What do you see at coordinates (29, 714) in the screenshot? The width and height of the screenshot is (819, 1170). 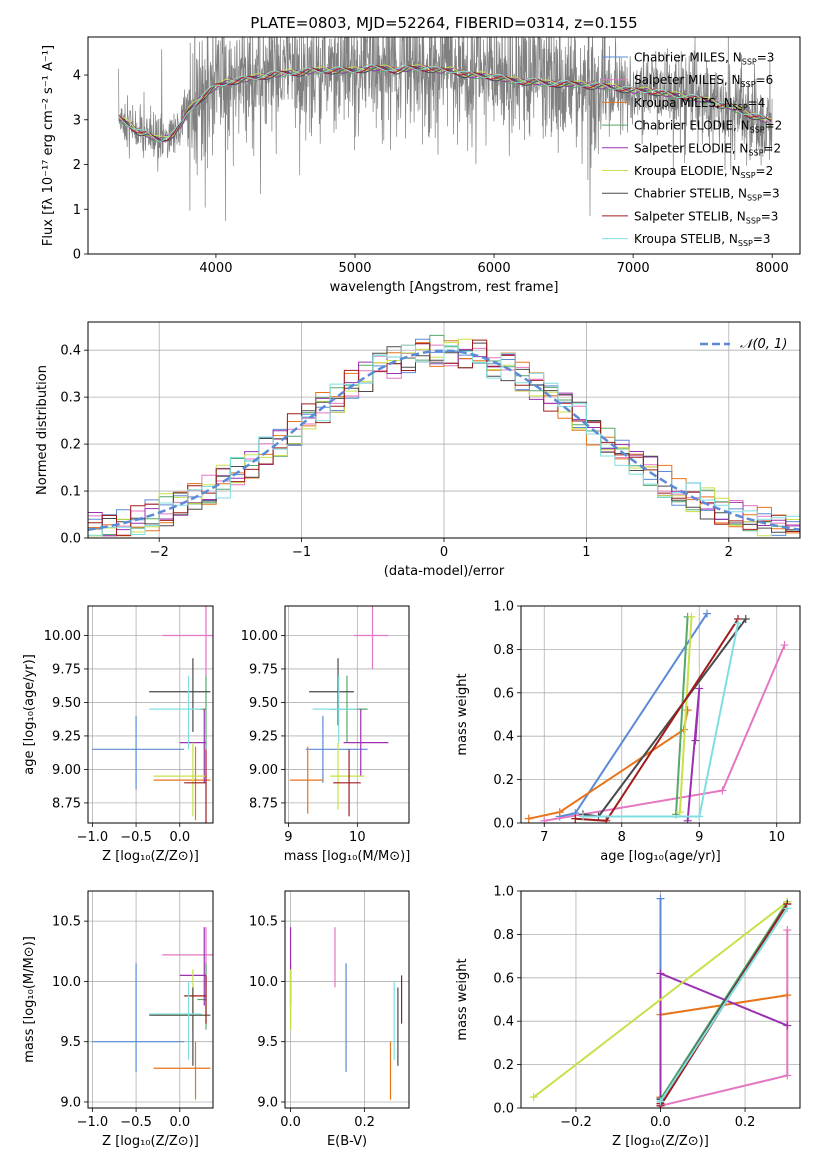 I see `y-axis-label: age [log₁₀(age/yr)]` at bounding box center [29, 714].